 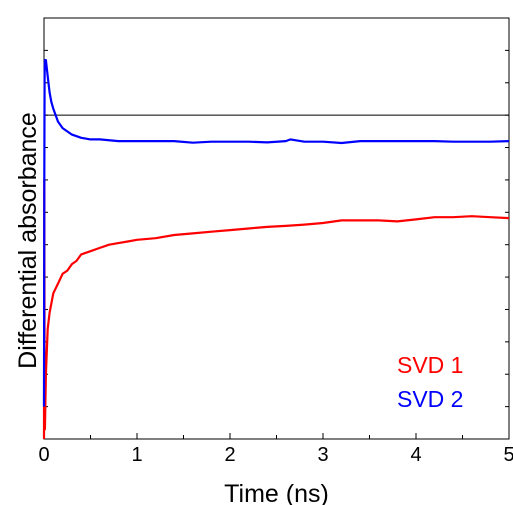 I want to click on legend-entry-1: SVD 1, so click(x=430, y=365).